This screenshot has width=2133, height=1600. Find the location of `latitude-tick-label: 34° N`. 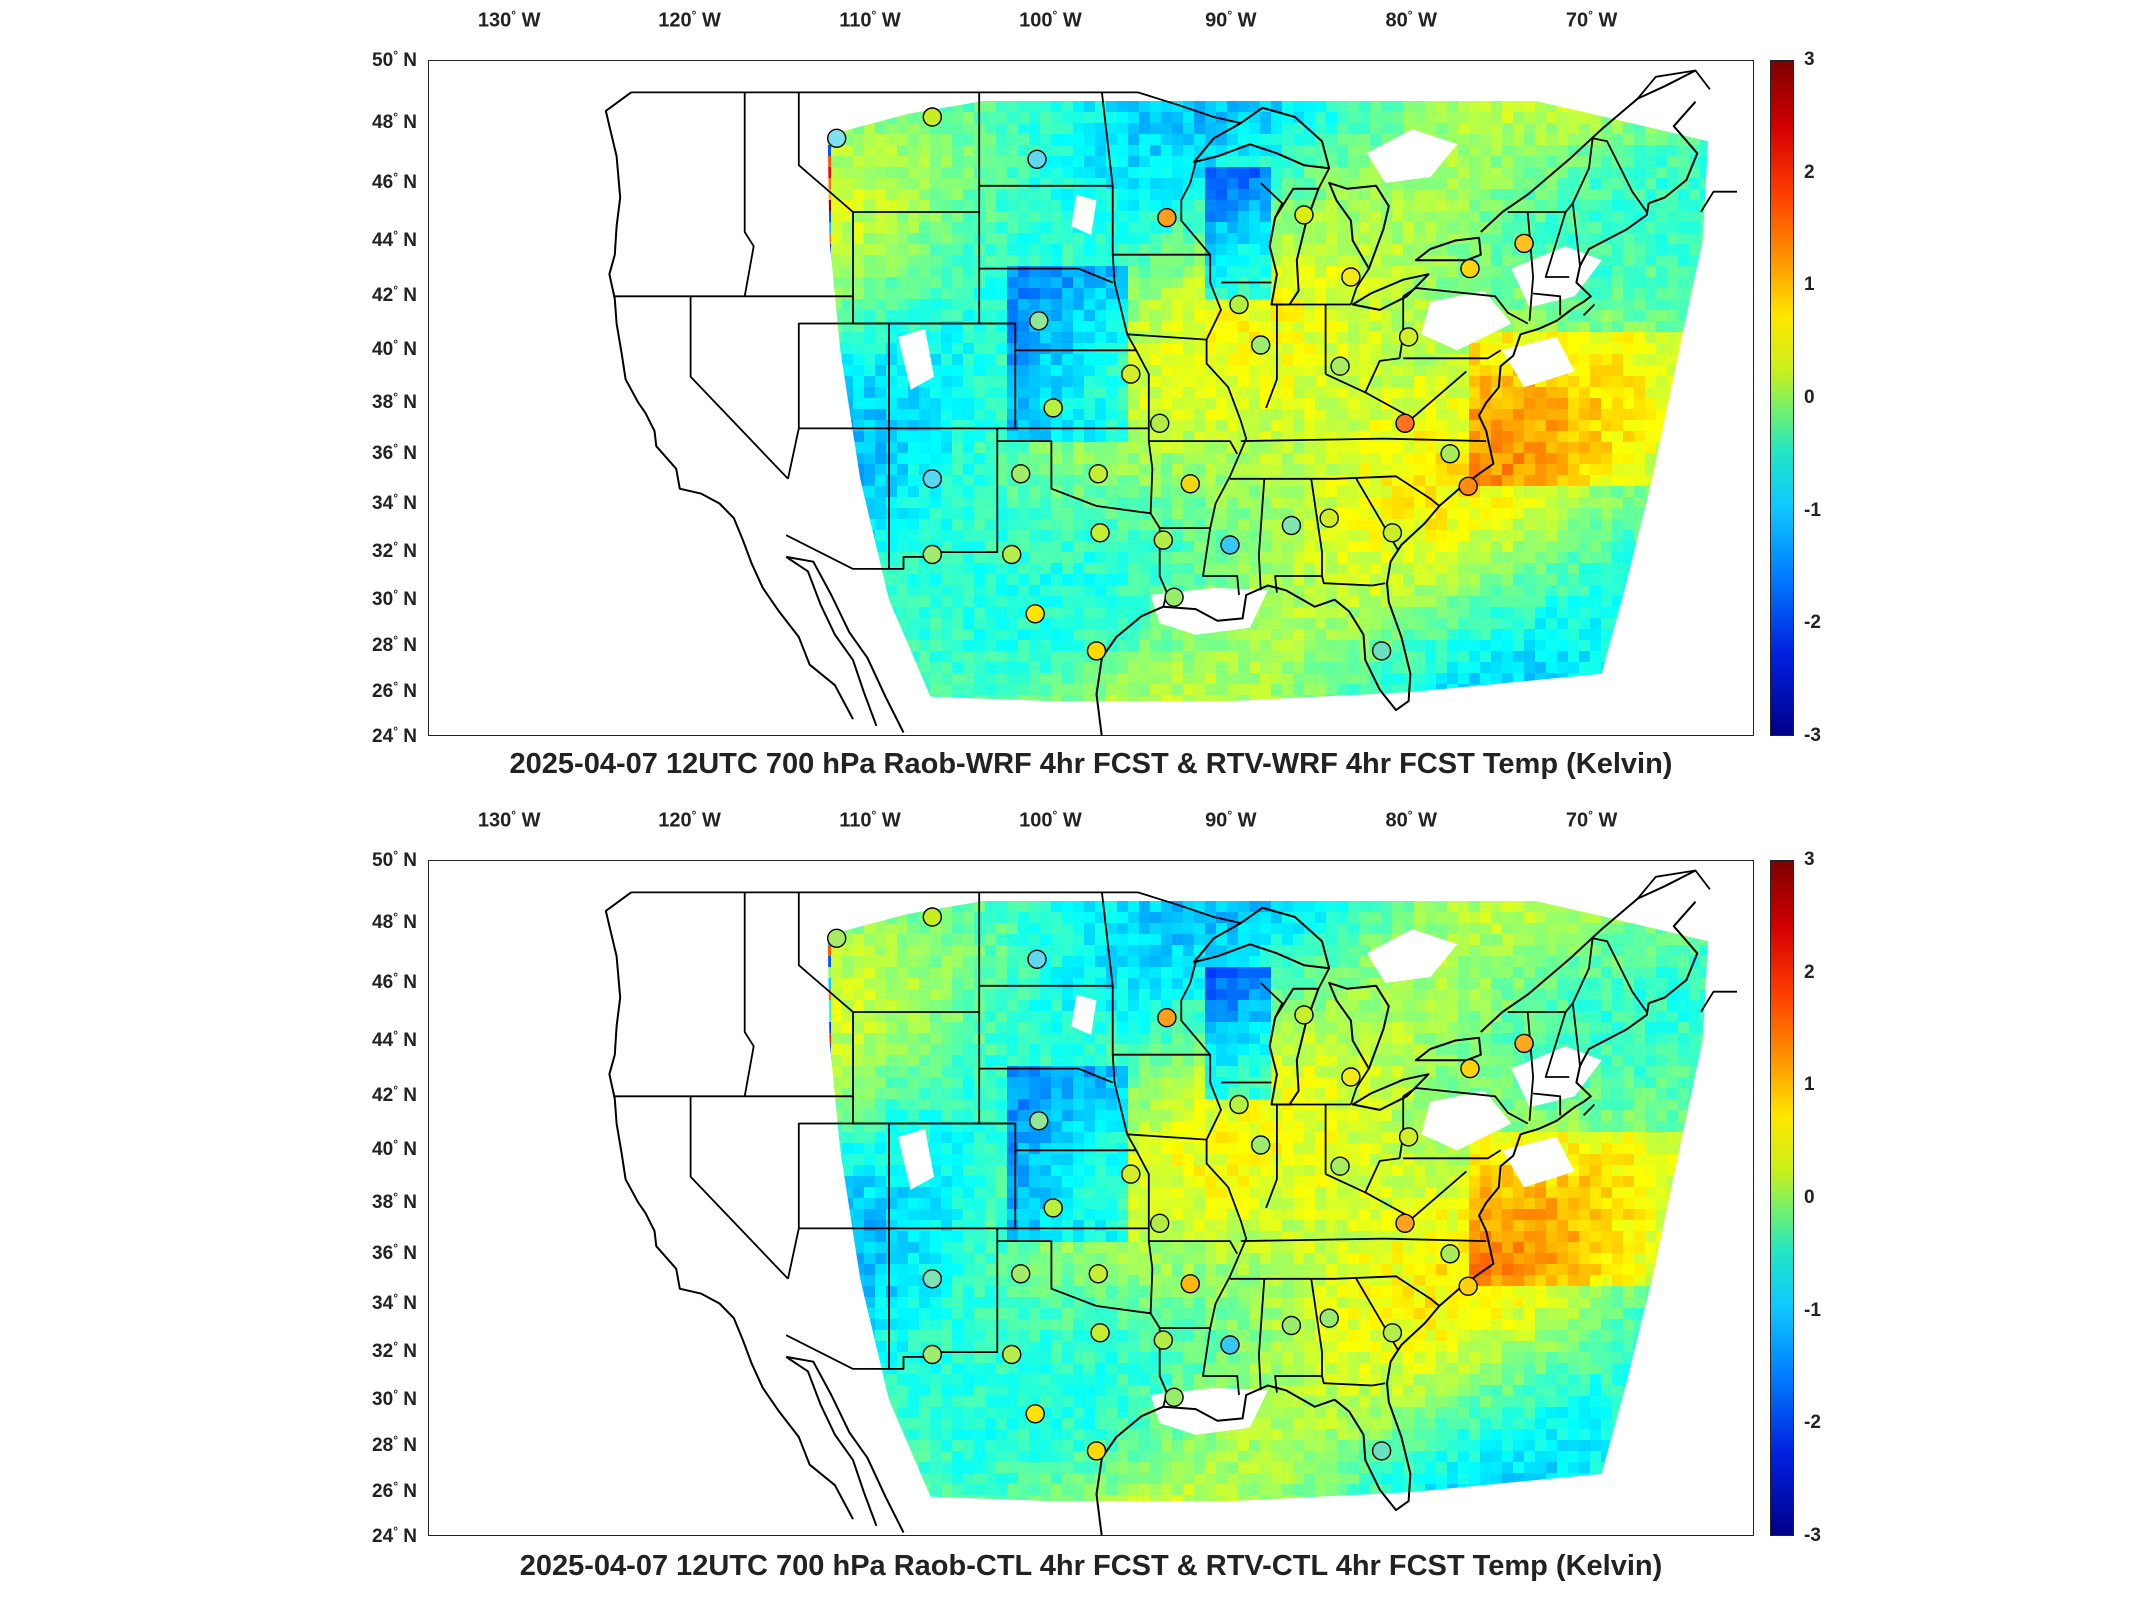

latitude-tick-label: 34° N is located at coordinates (394, 502).